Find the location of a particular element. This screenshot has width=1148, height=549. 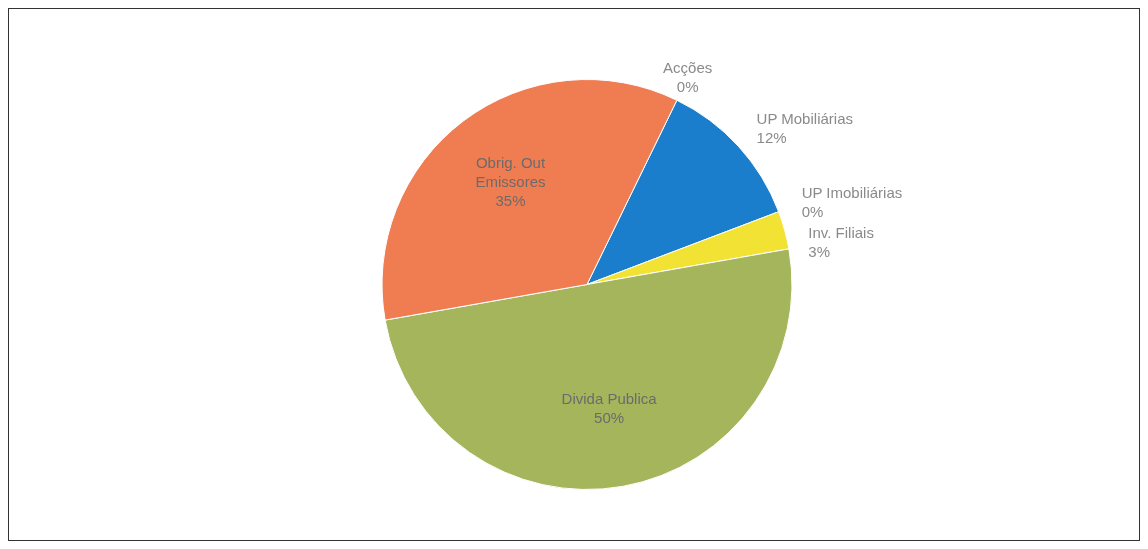

data-label: 12% is located at coordinates (771, 138).